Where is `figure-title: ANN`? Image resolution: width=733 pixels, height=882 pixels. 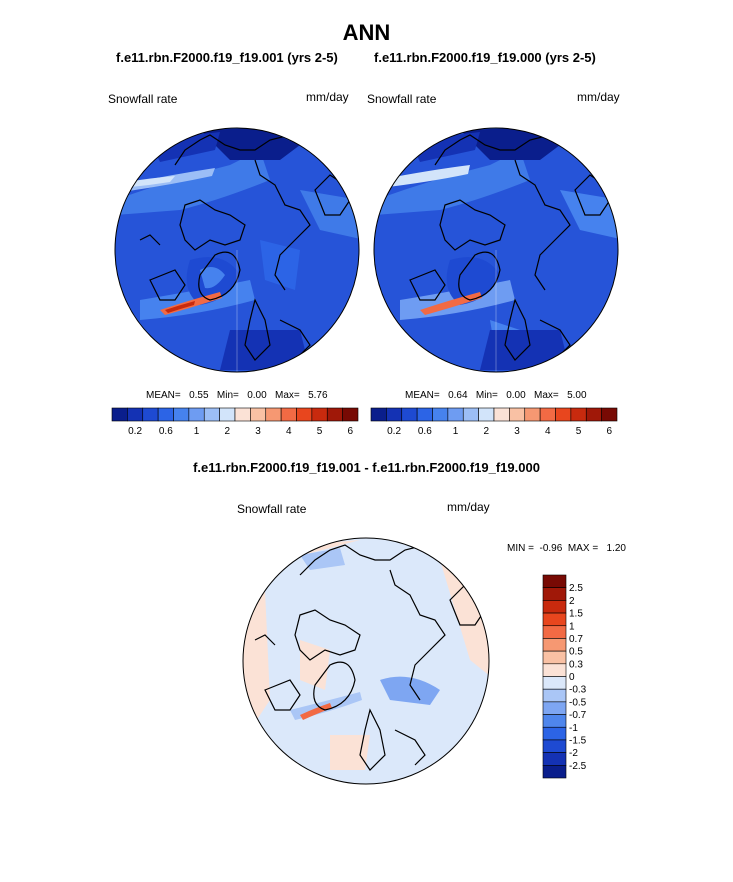 figure-title: ANN is located at coordinates (366, 32).